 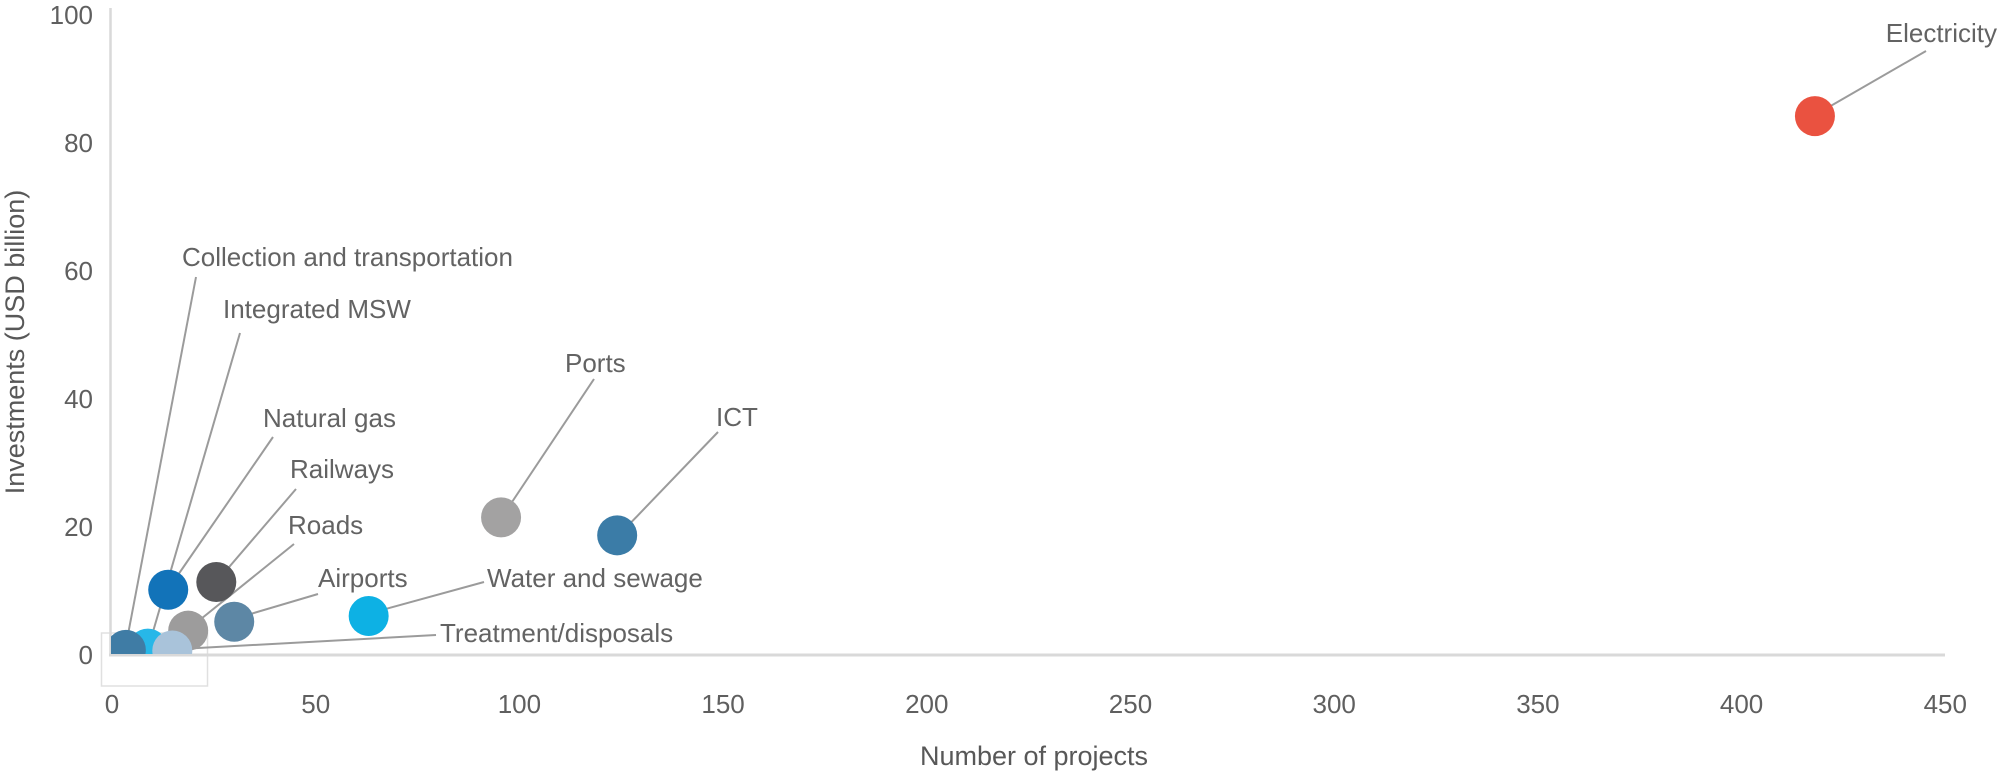 I want to click on leader-line-railways, so click(x=257, y=534).